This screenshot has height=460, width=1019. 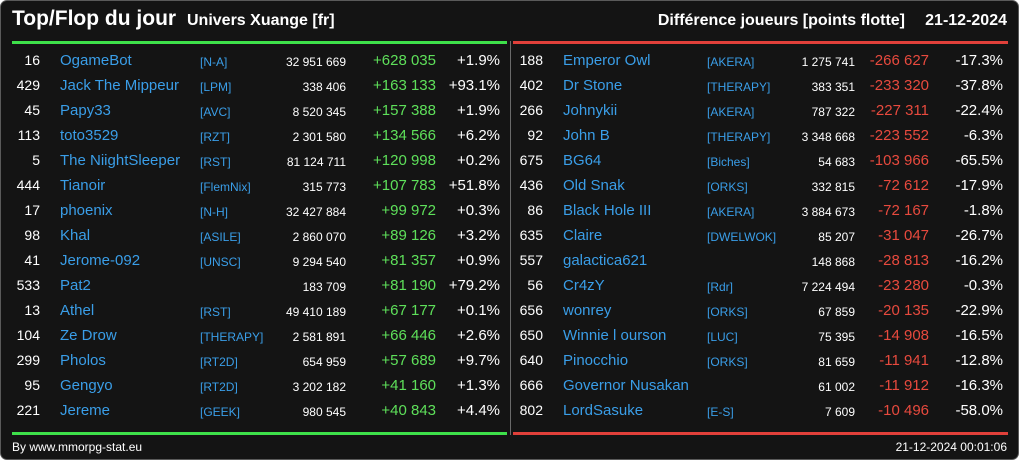 I want to click on player-name-link: Dr Stone, so click(x=593, y=85).